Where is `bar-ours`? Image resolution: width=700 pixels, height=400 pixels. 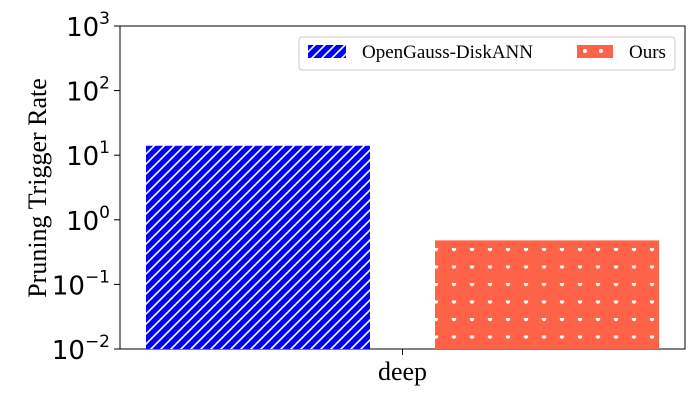 bar-ours is located at coordinates (547, 294).